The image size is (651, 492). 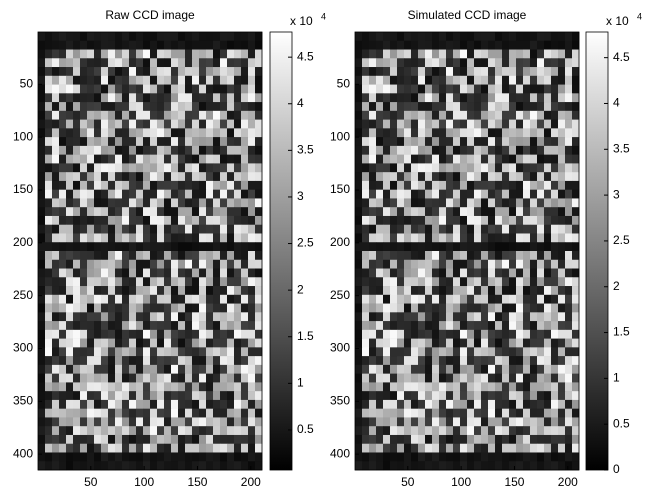 What do you see at coordinates (23, 295) in the screenshot?
I see `y-tick-label: 250` at bounding box center [23, 295].